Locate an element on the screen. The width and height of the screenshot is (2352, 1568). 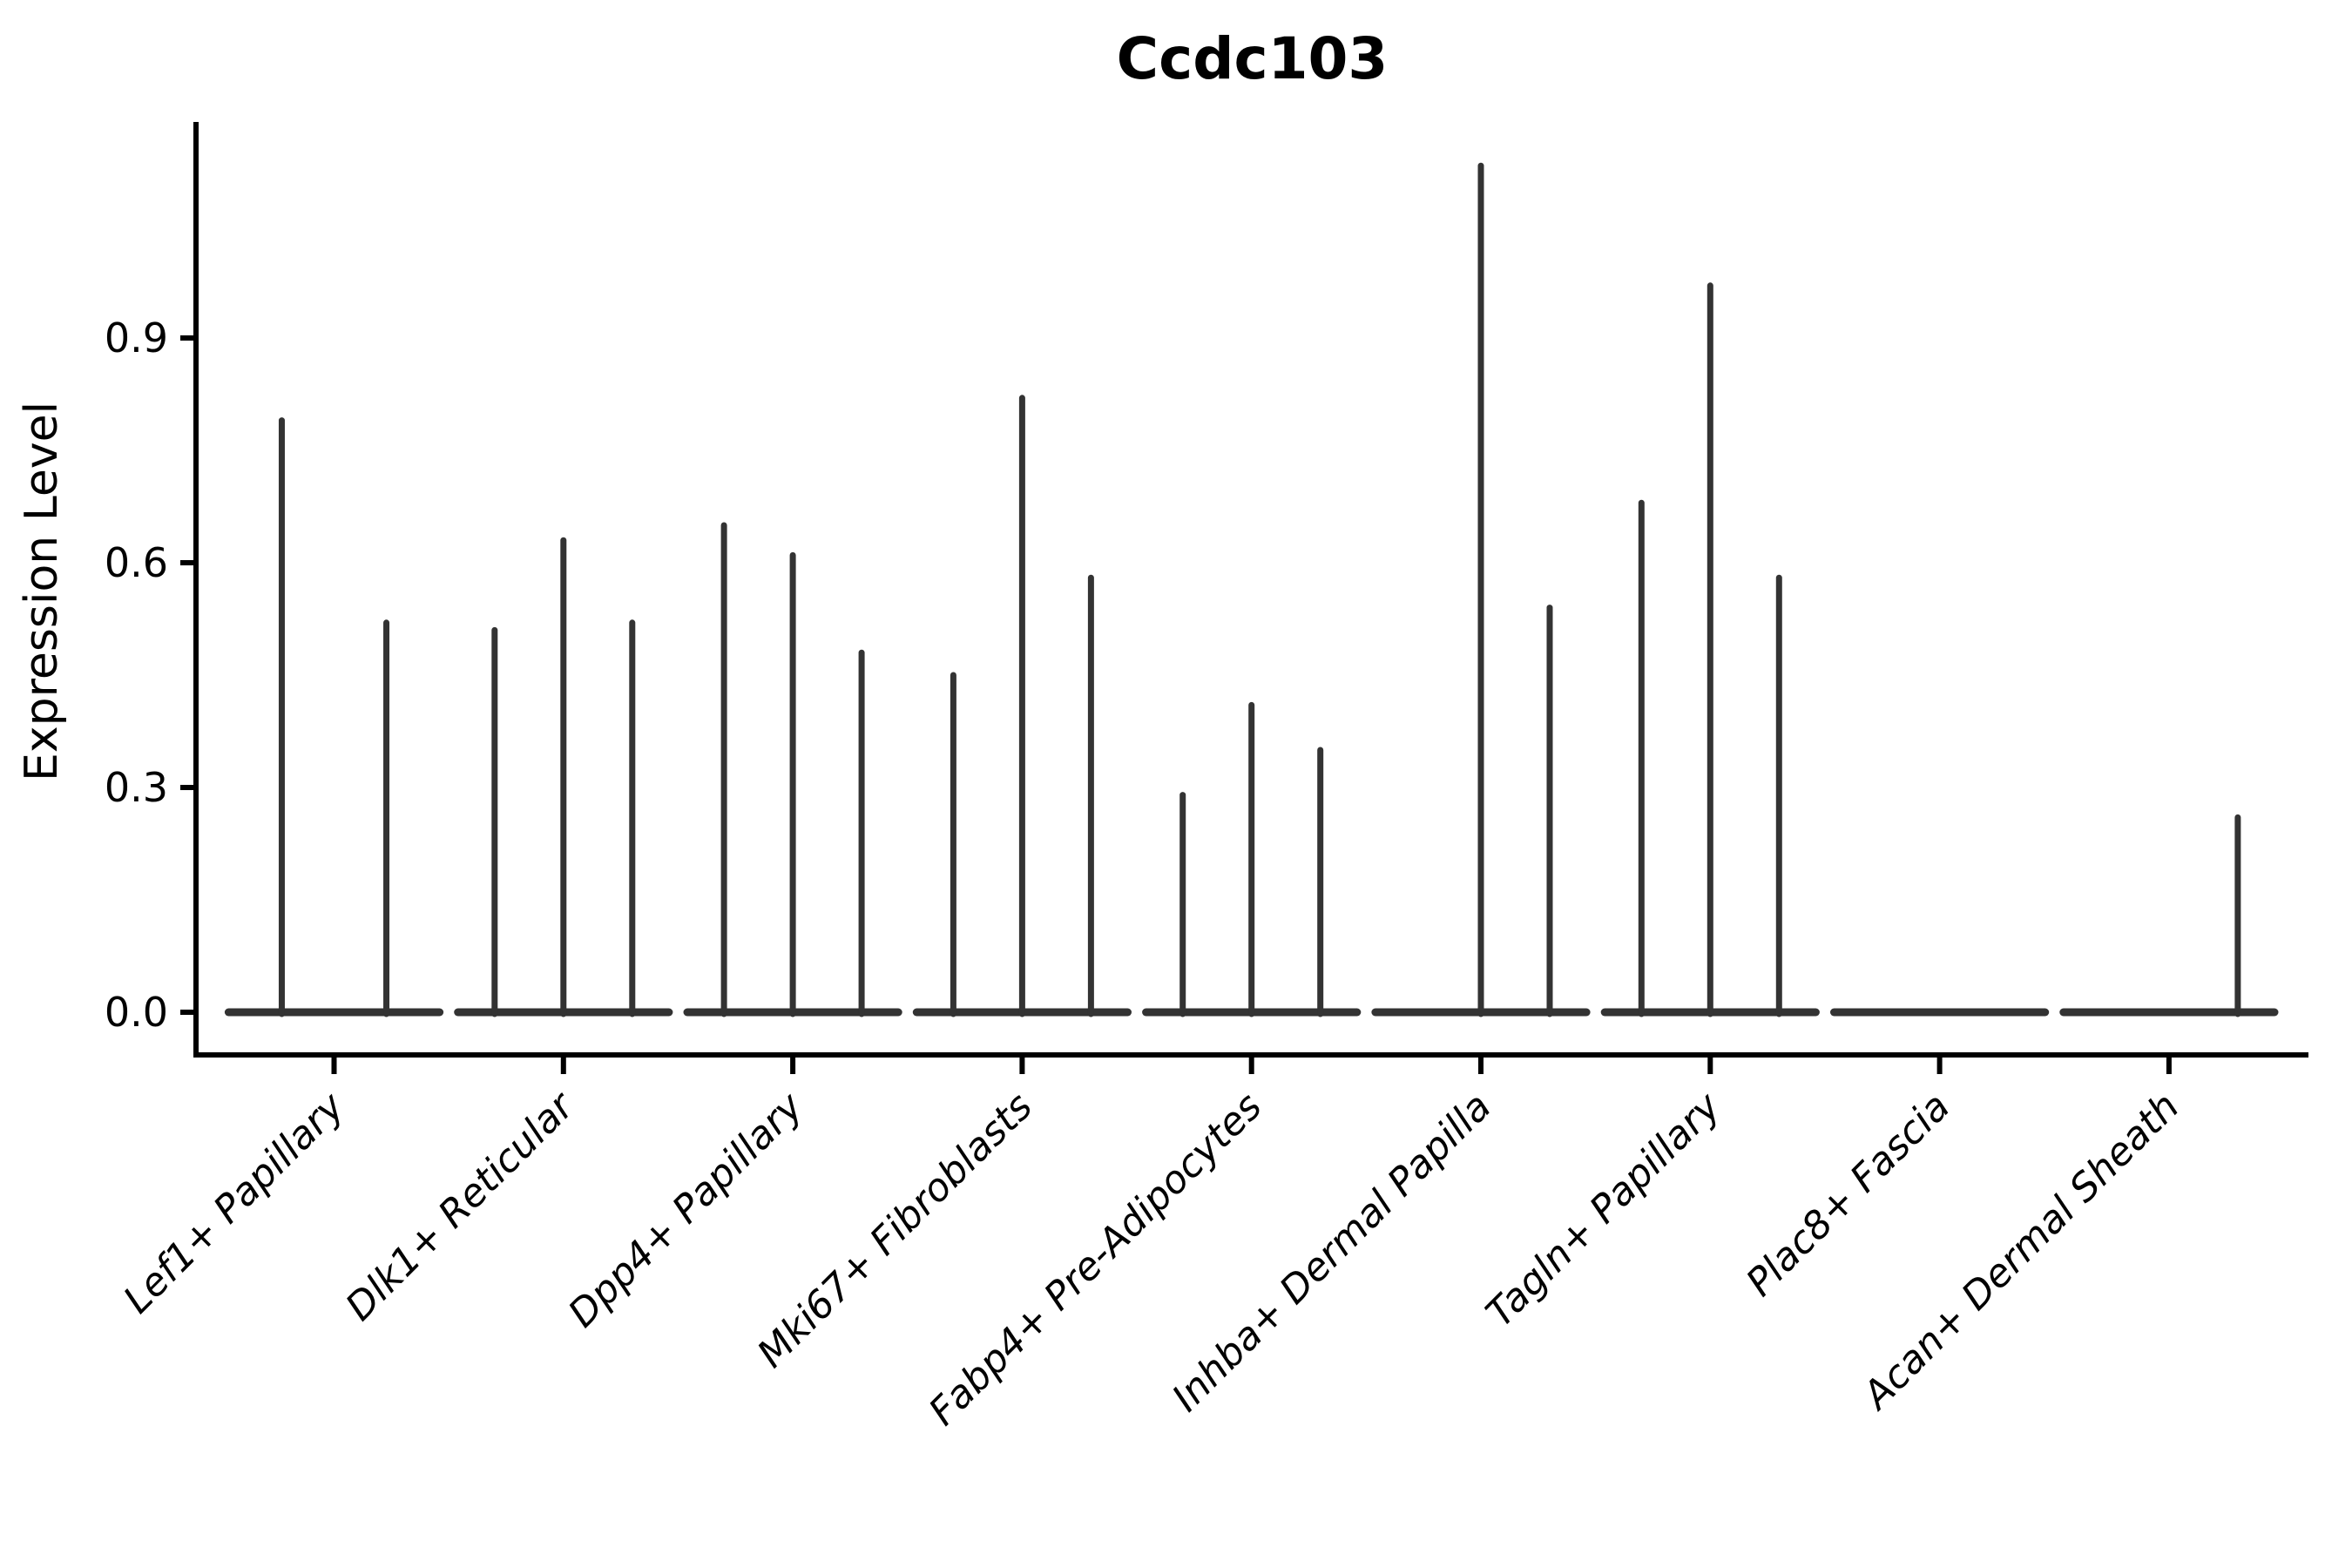
y-tick-label: 0.3 is located at coordinates (136, 787).